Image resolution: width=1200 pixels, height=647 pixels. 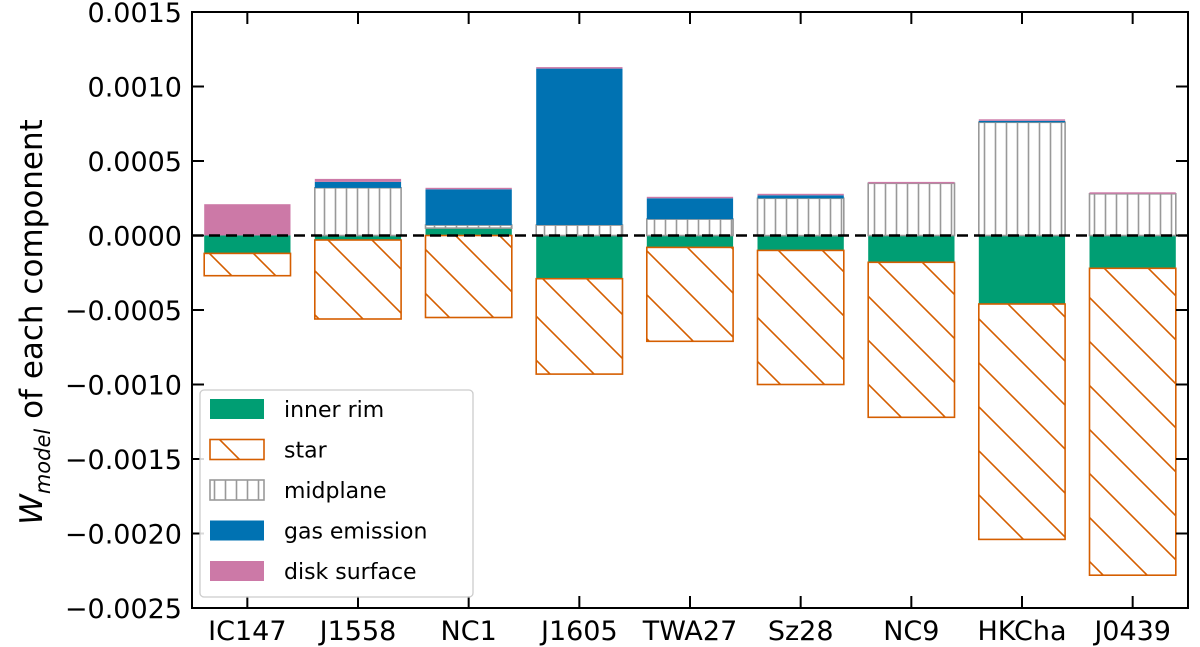 I want to click on bar-disk_surface-J1605, so click(x=579, y=68).